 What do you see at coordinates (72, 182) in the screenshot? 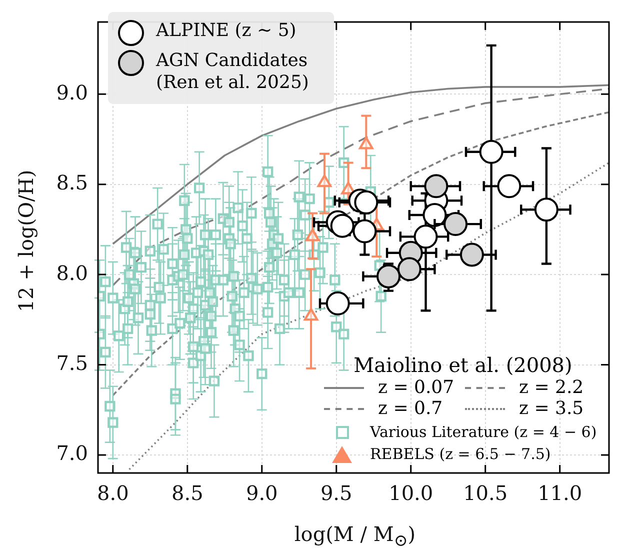
I see `y-tick-label: 8.5` at bounding box center [72, 182].